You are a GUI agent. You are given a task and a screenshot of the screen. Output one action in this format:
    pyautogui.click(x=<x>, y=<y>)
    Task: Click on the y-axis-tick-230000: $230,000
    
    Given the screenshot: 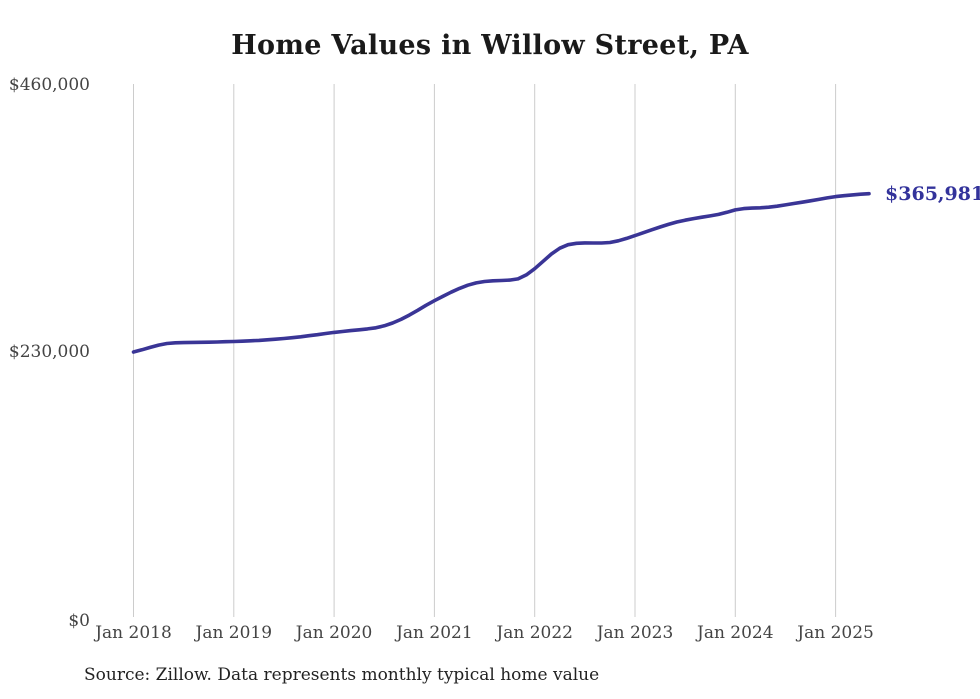 What is the action you would take?
    pyautogui.click(x=49, y=352)
    